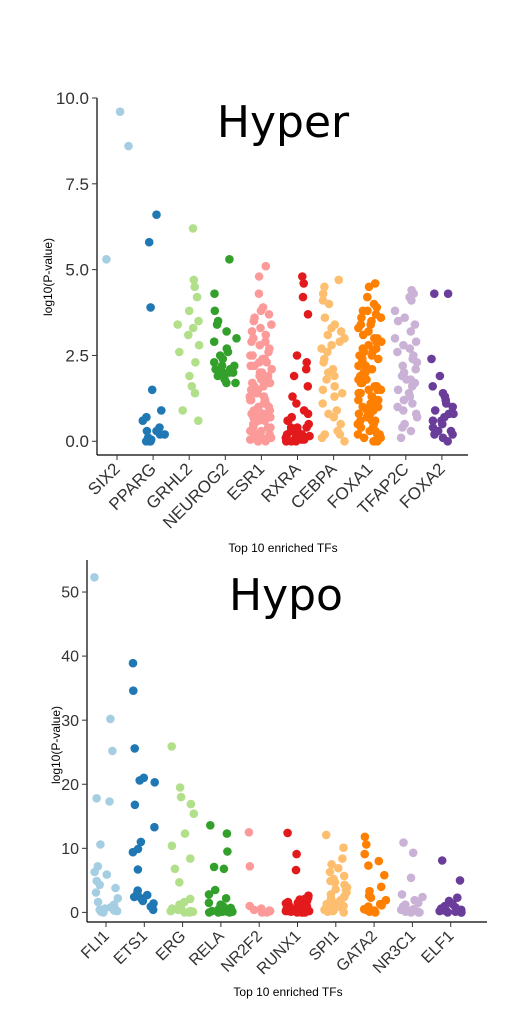 The width and height of the screenshot is (513, 1015). What do you see at coordinates (70, 593) in the screenshot?
I see `hypo-y-tick-label: 50` at bounding box center [70, 593].